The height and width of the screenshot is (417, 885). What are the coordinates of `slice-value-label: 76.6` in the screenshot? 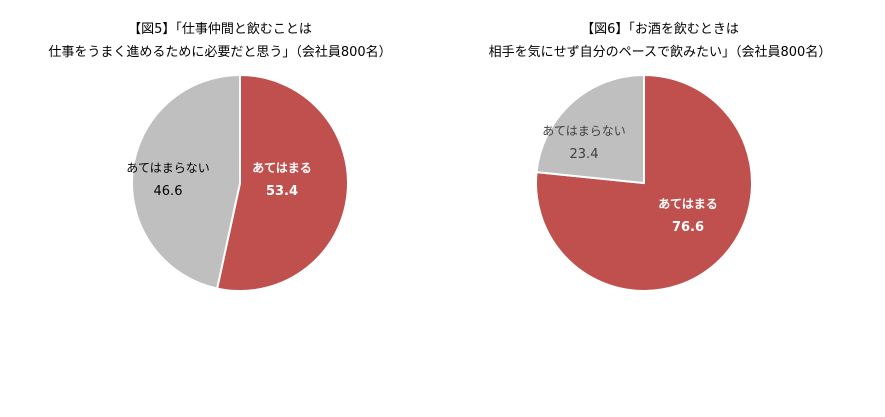 It's located at (688, 227).